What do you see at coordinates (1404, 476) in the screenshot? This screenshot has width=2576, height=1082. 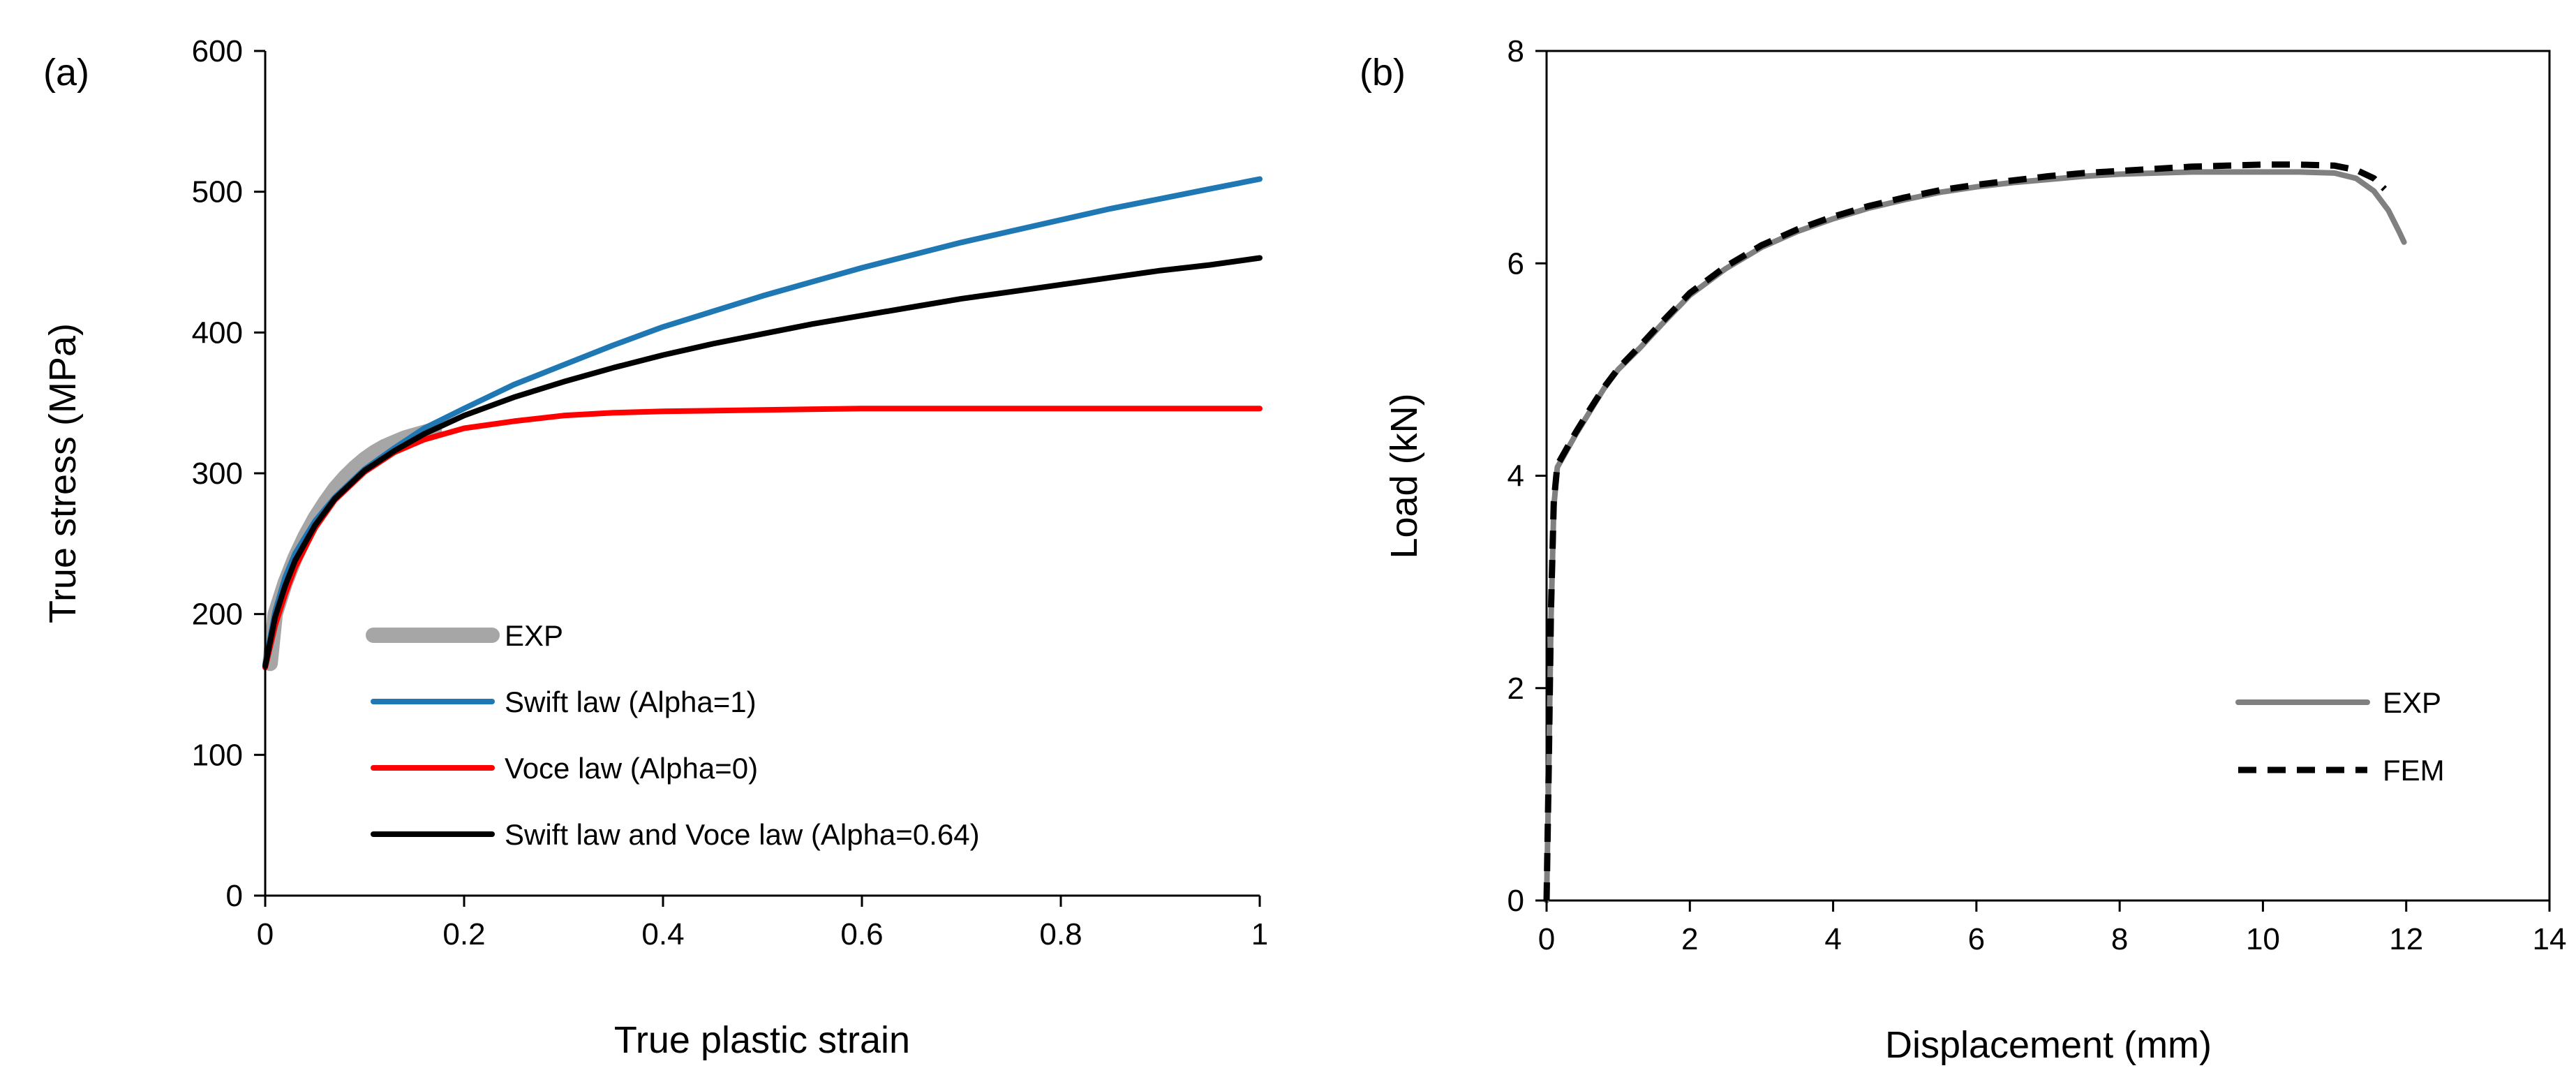 I see `y-axis-title-b: Load (kN)` at bounding box center [1404, 476].